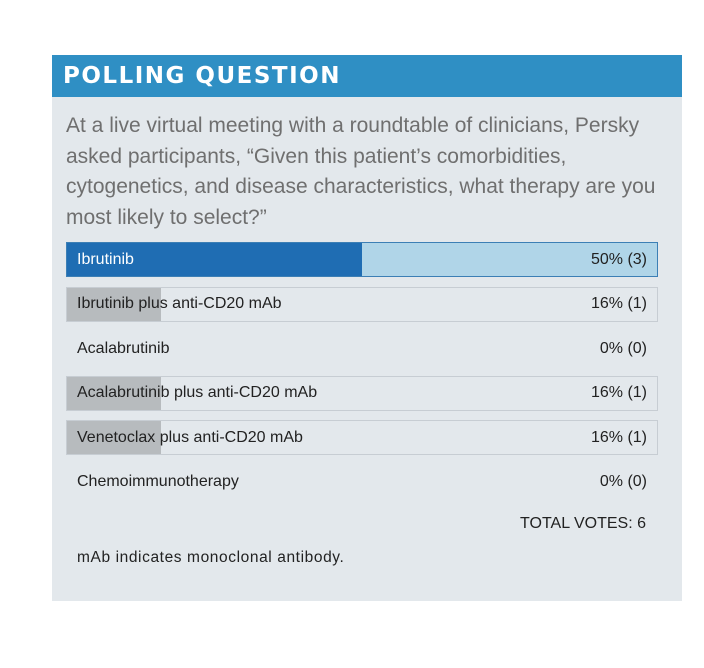  What do you see at coordinates (190, 437) in the screenshot?
I see `poll-option-label: Venetoclax plus anti-CD20 mAb` at bounding box center [190, 437].